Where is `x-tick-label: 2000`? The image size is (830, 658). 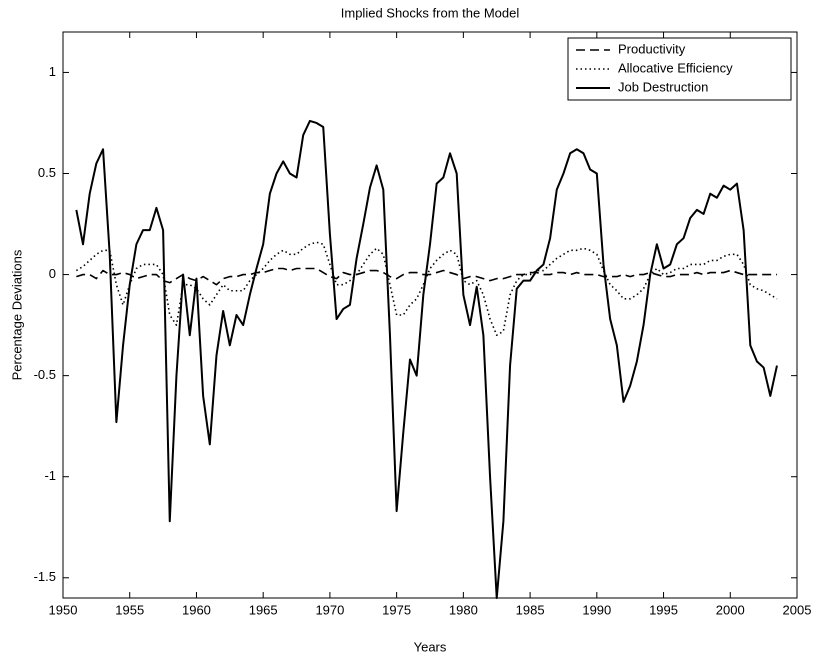
x-tick-label: 2000 is located at coordinates (730, 609).